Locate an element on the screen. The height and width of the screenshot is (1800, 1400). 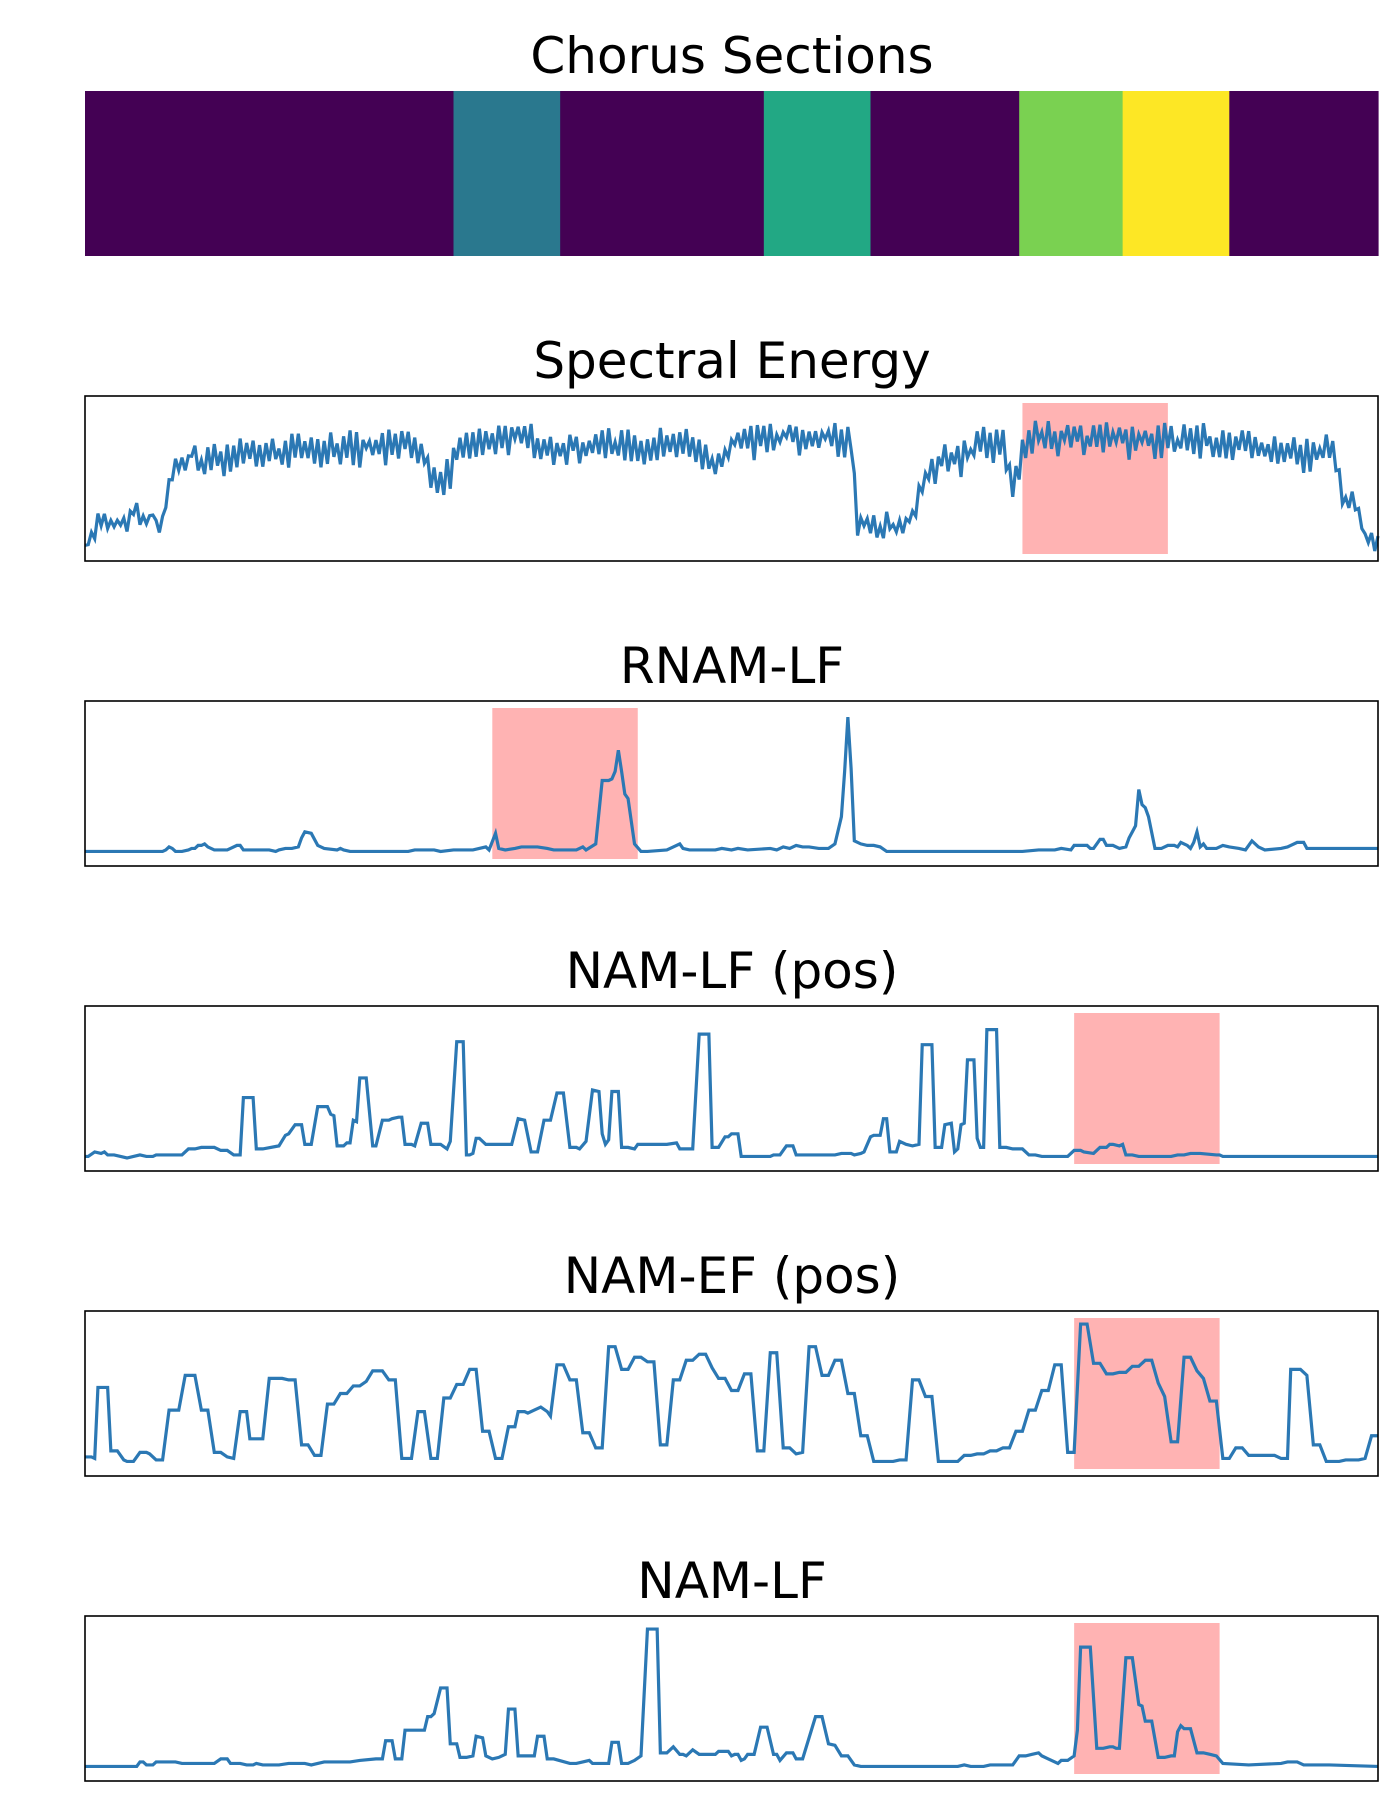
chorus-sections-bar is located at coordinates (732, 173).